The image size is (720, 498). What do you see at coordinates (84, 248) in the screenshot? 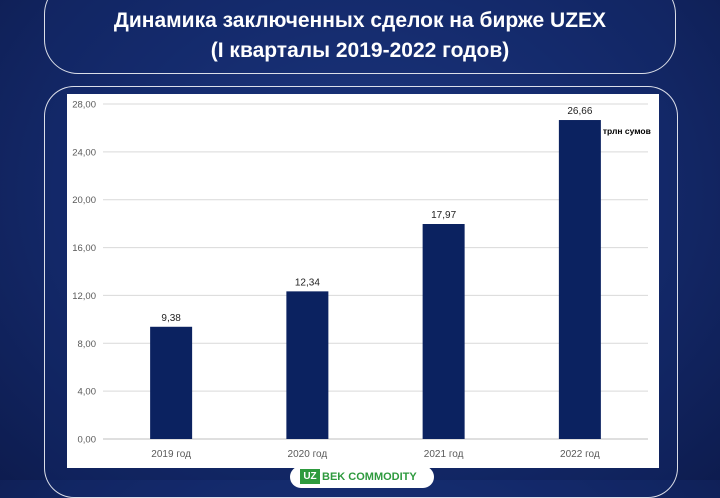
I see `y-tick-label: 16,00` at bounding box center [84, 248].